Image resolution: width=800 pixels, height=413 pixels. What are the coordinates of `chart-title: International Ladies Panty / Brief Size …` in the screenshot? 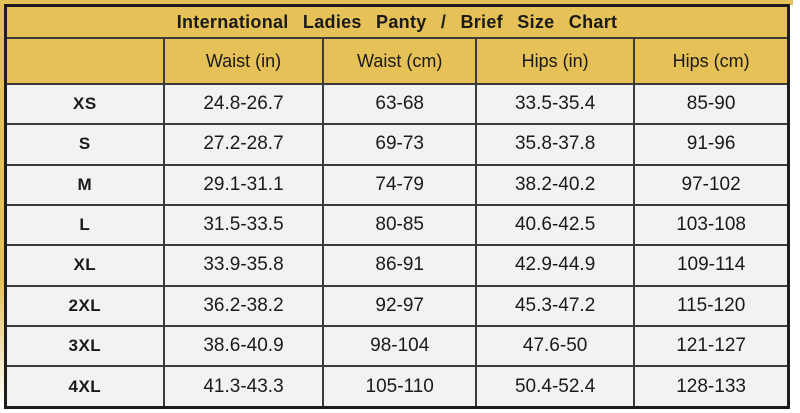 It's located at (397, 21).